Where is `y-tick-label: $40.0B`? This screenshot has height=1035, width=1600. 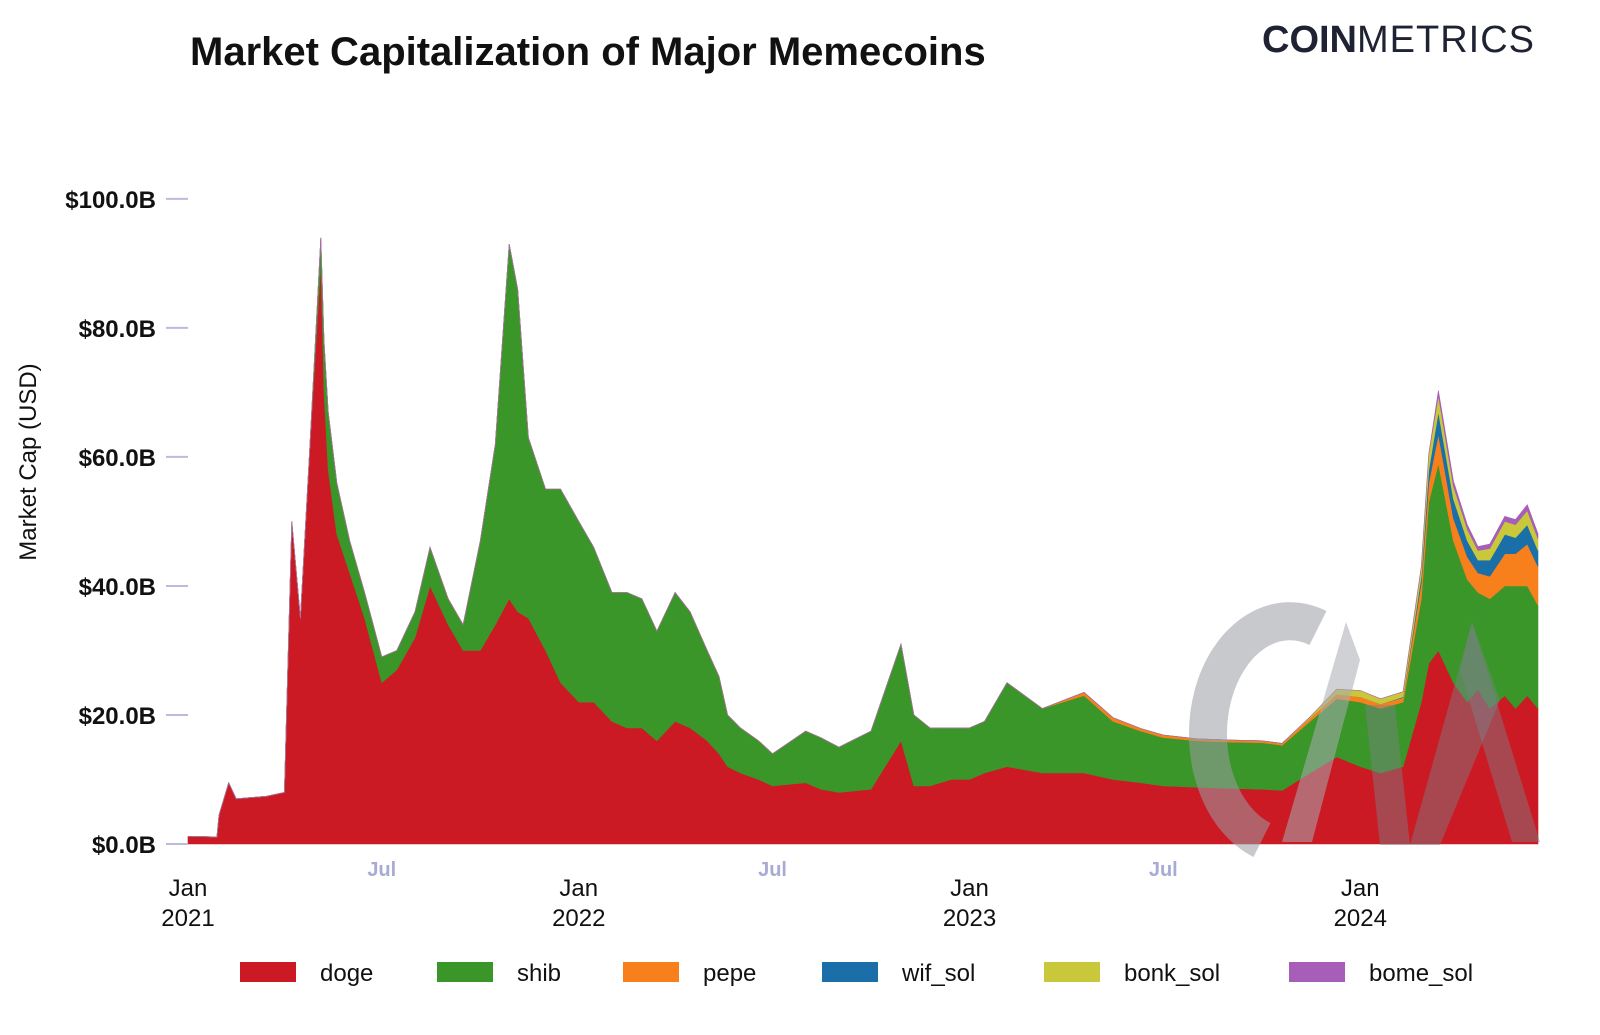 y-tick-label: $40.0B is located at coordinates (117, 587).